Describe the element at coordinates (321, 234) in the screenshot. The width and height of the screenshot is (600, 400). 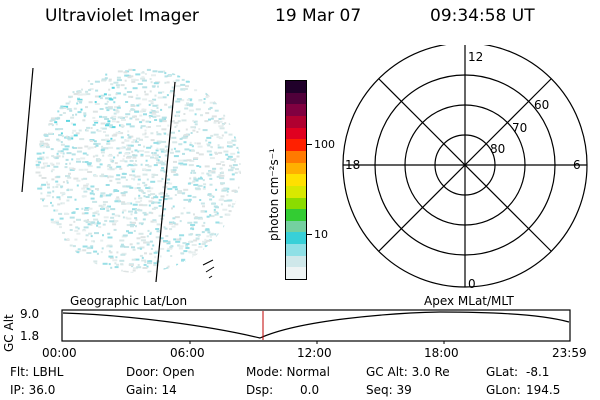
I see `colorbar-label-10: 10` at that location.